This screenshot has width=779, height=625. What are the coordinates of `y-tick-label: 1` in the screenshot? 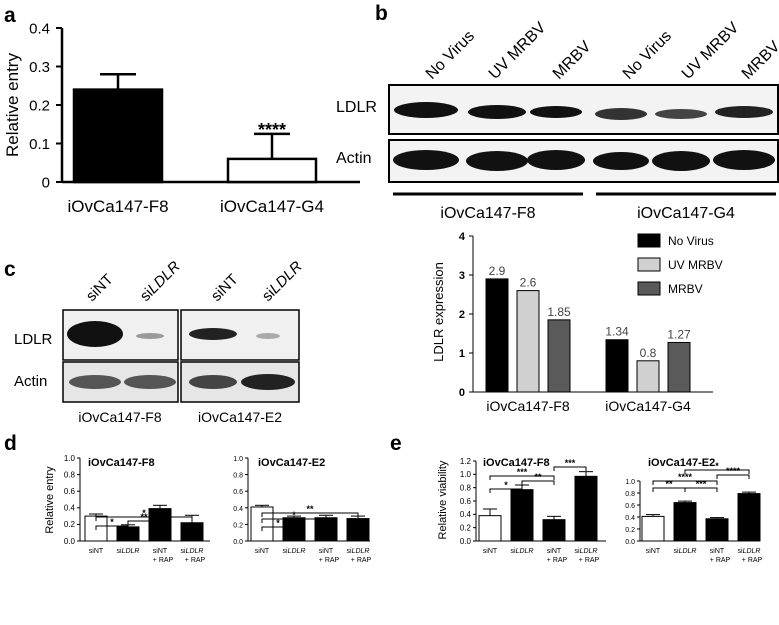 It's located at (462, 354).